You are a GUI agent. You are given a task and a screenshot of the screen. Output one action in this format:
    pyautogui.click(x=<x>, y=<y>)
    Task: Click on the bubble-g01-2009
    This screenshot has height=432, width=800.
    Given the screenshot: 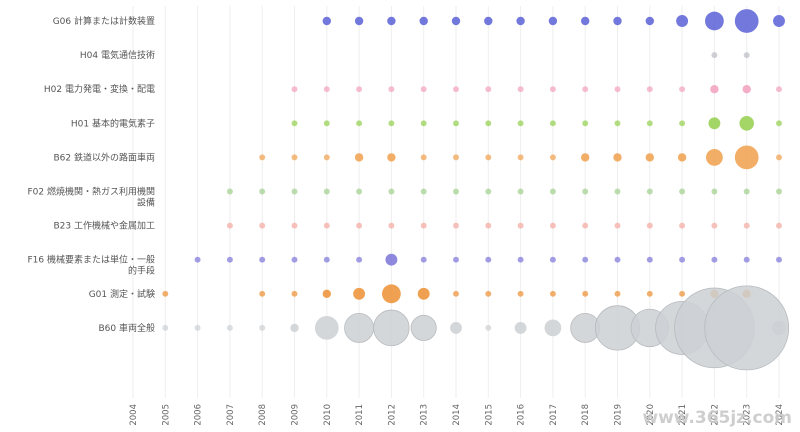 What is the action you would take?
    pyautogui.click(x=294, y=293)
    